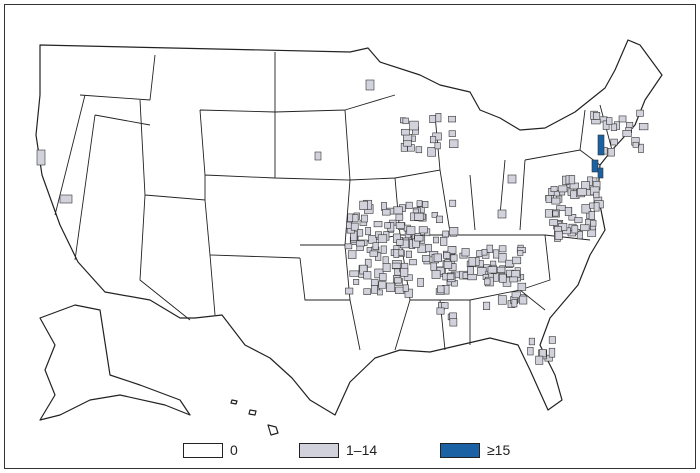 Image resolution: width=700 pixels, height=473 pixels. I want to click on legend-label: 1–14, so click(362, 450).